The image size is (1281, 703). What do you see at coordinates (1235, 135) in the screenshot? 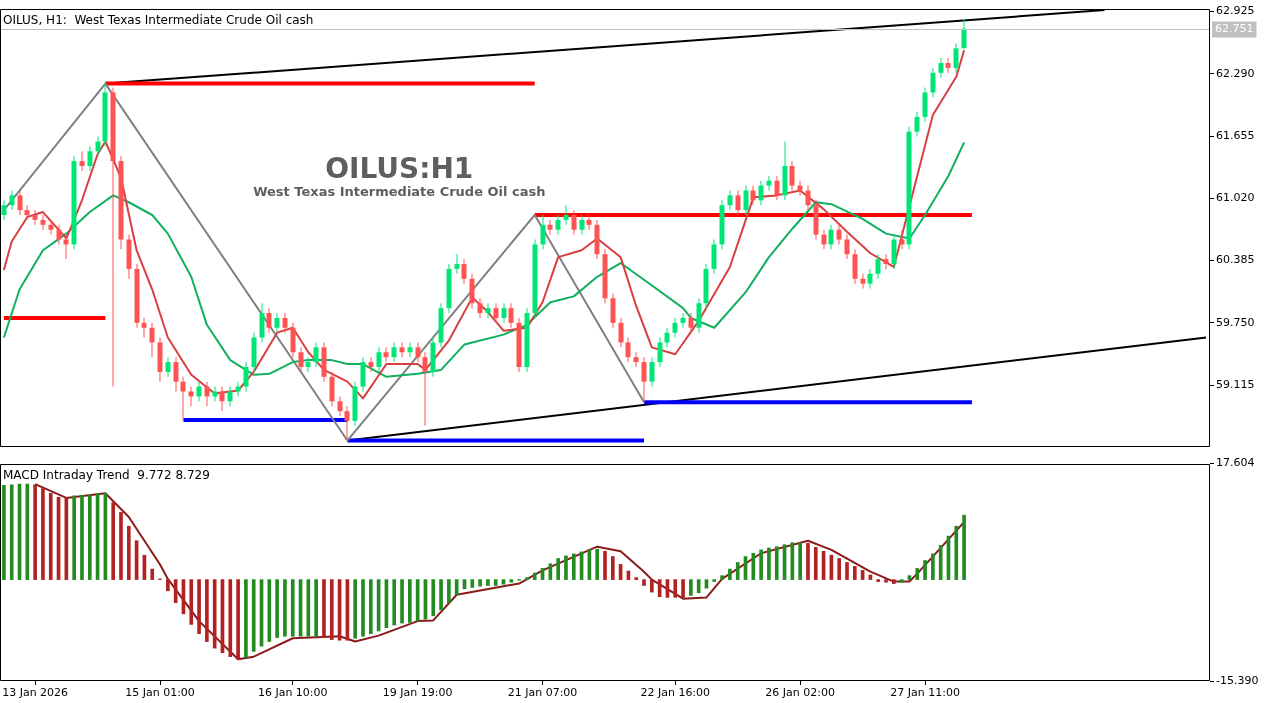
I see `y-tick-label: 61.655` at bounding box center [1235, 135].